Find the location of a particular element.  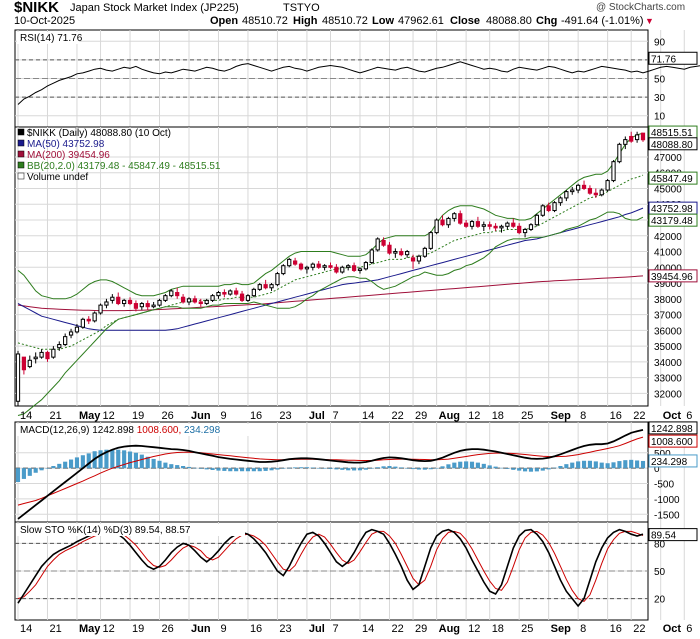

macd-last: 1242.898 is located at coordinates (672, 429).